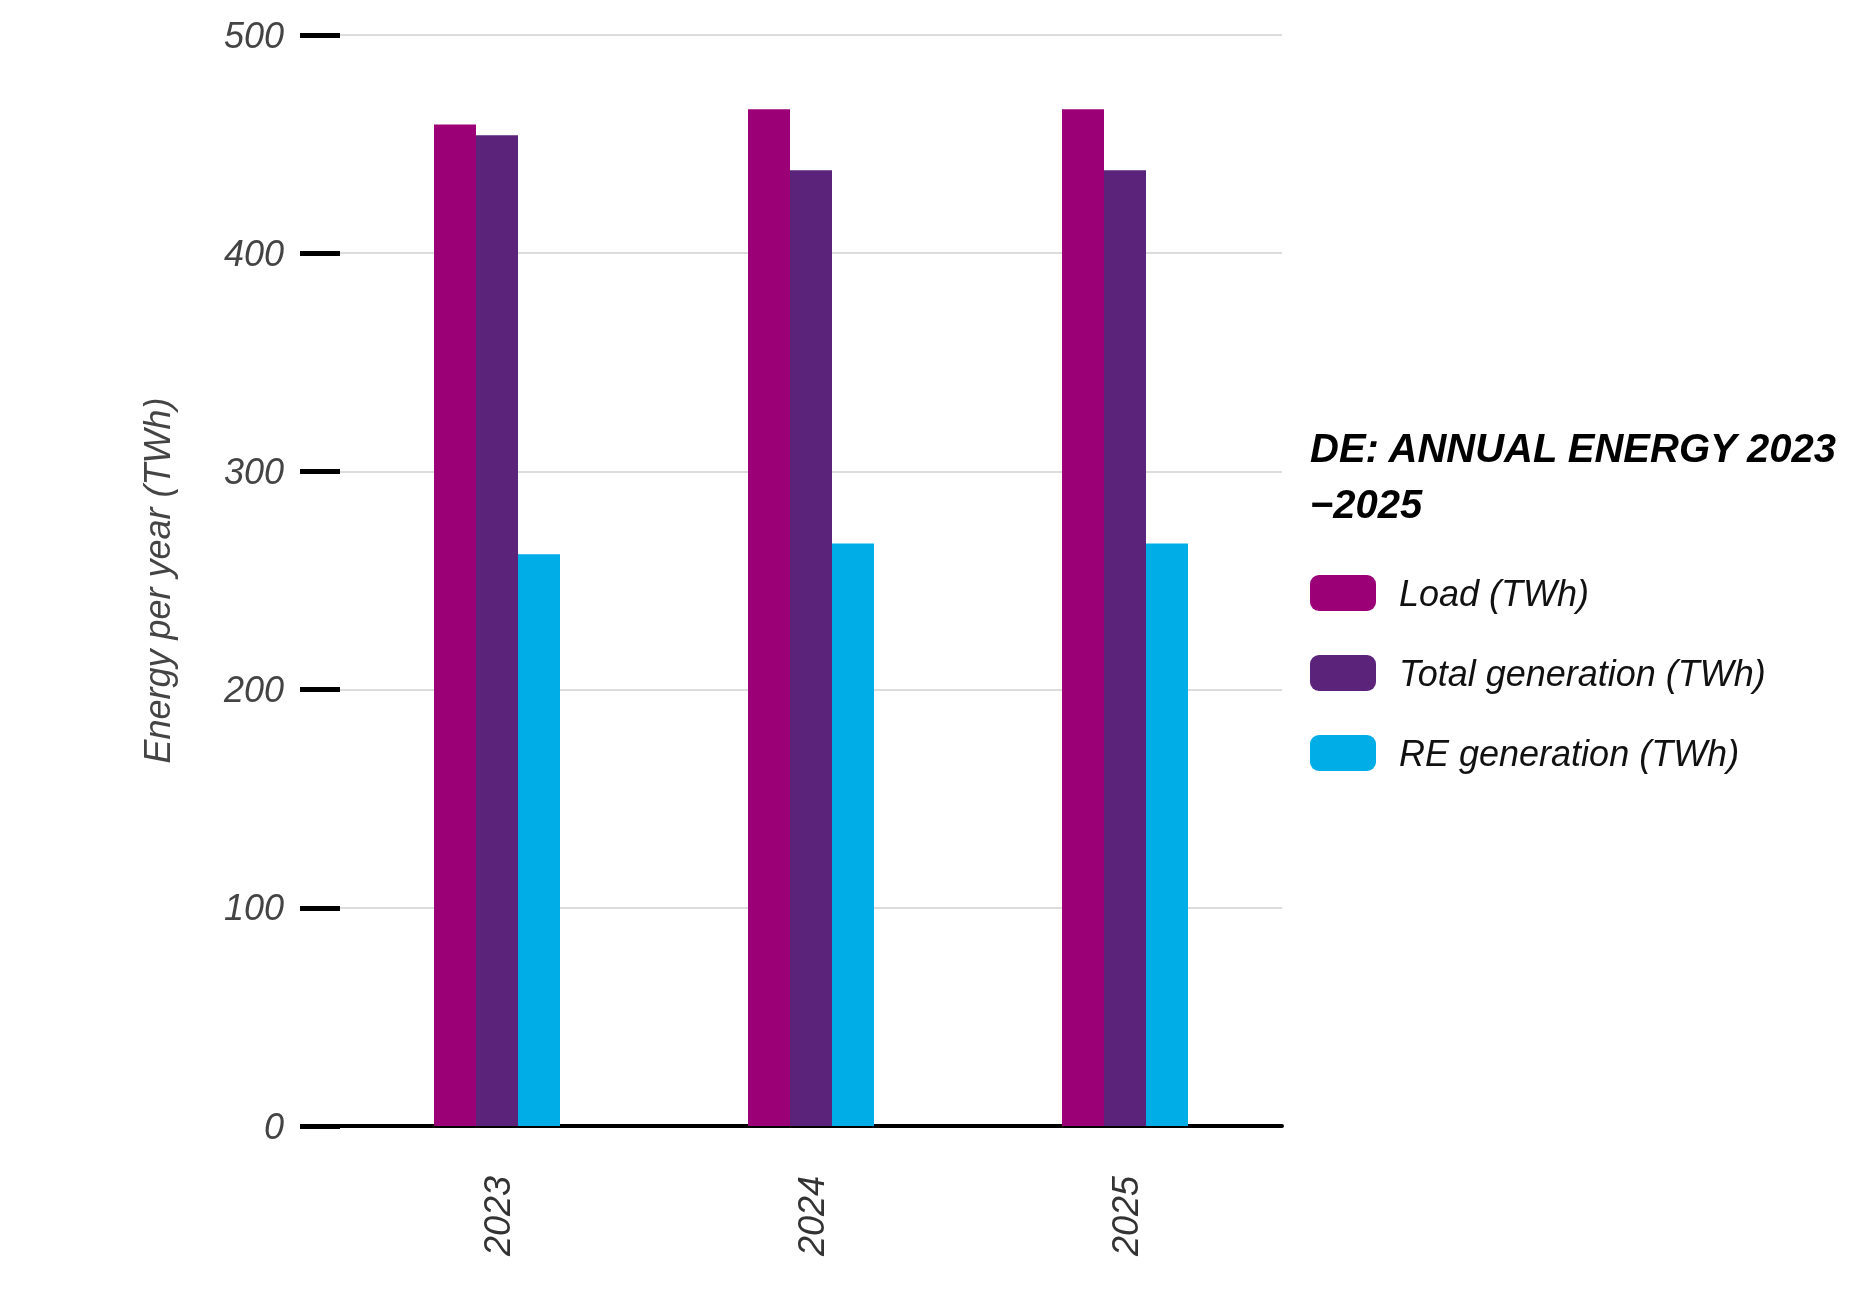 The height and width of the screenshot is (1290, 1872). Describe the element at coordinates (811, 1217) in the screenshot. I see `x-tick-label: 2024` at that location.